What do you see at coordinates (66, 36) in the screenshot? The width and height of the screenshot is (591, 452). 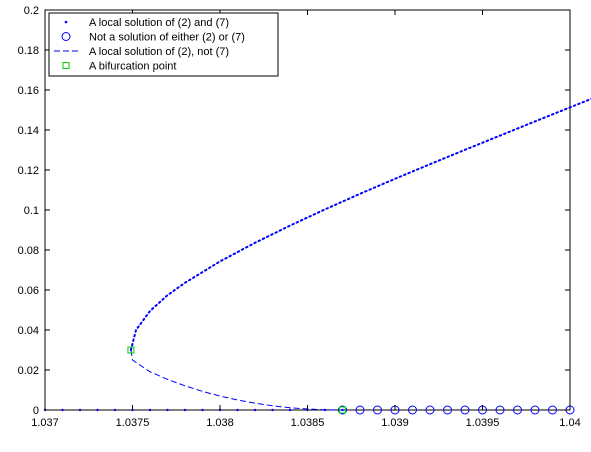 I see `legend-symbol-circle` at bounding box center [66, 36].